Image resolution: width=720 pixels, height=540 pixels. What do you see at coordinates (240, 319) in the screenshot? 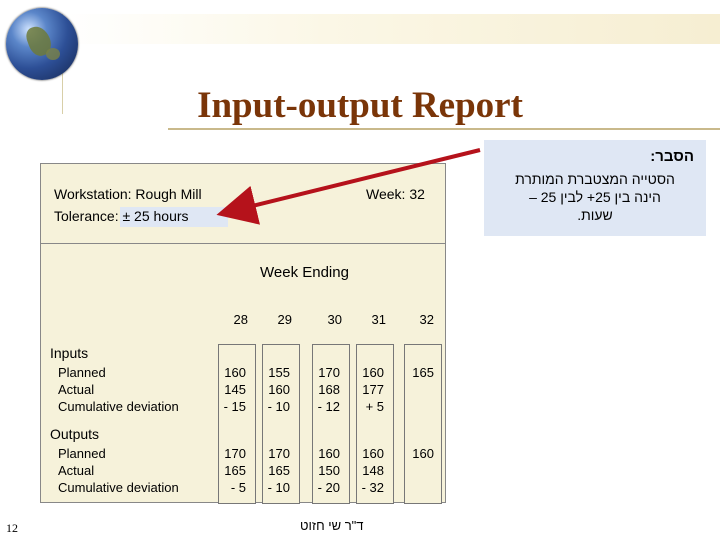
I see `column-header: 28` at bounding box center [240, 319].